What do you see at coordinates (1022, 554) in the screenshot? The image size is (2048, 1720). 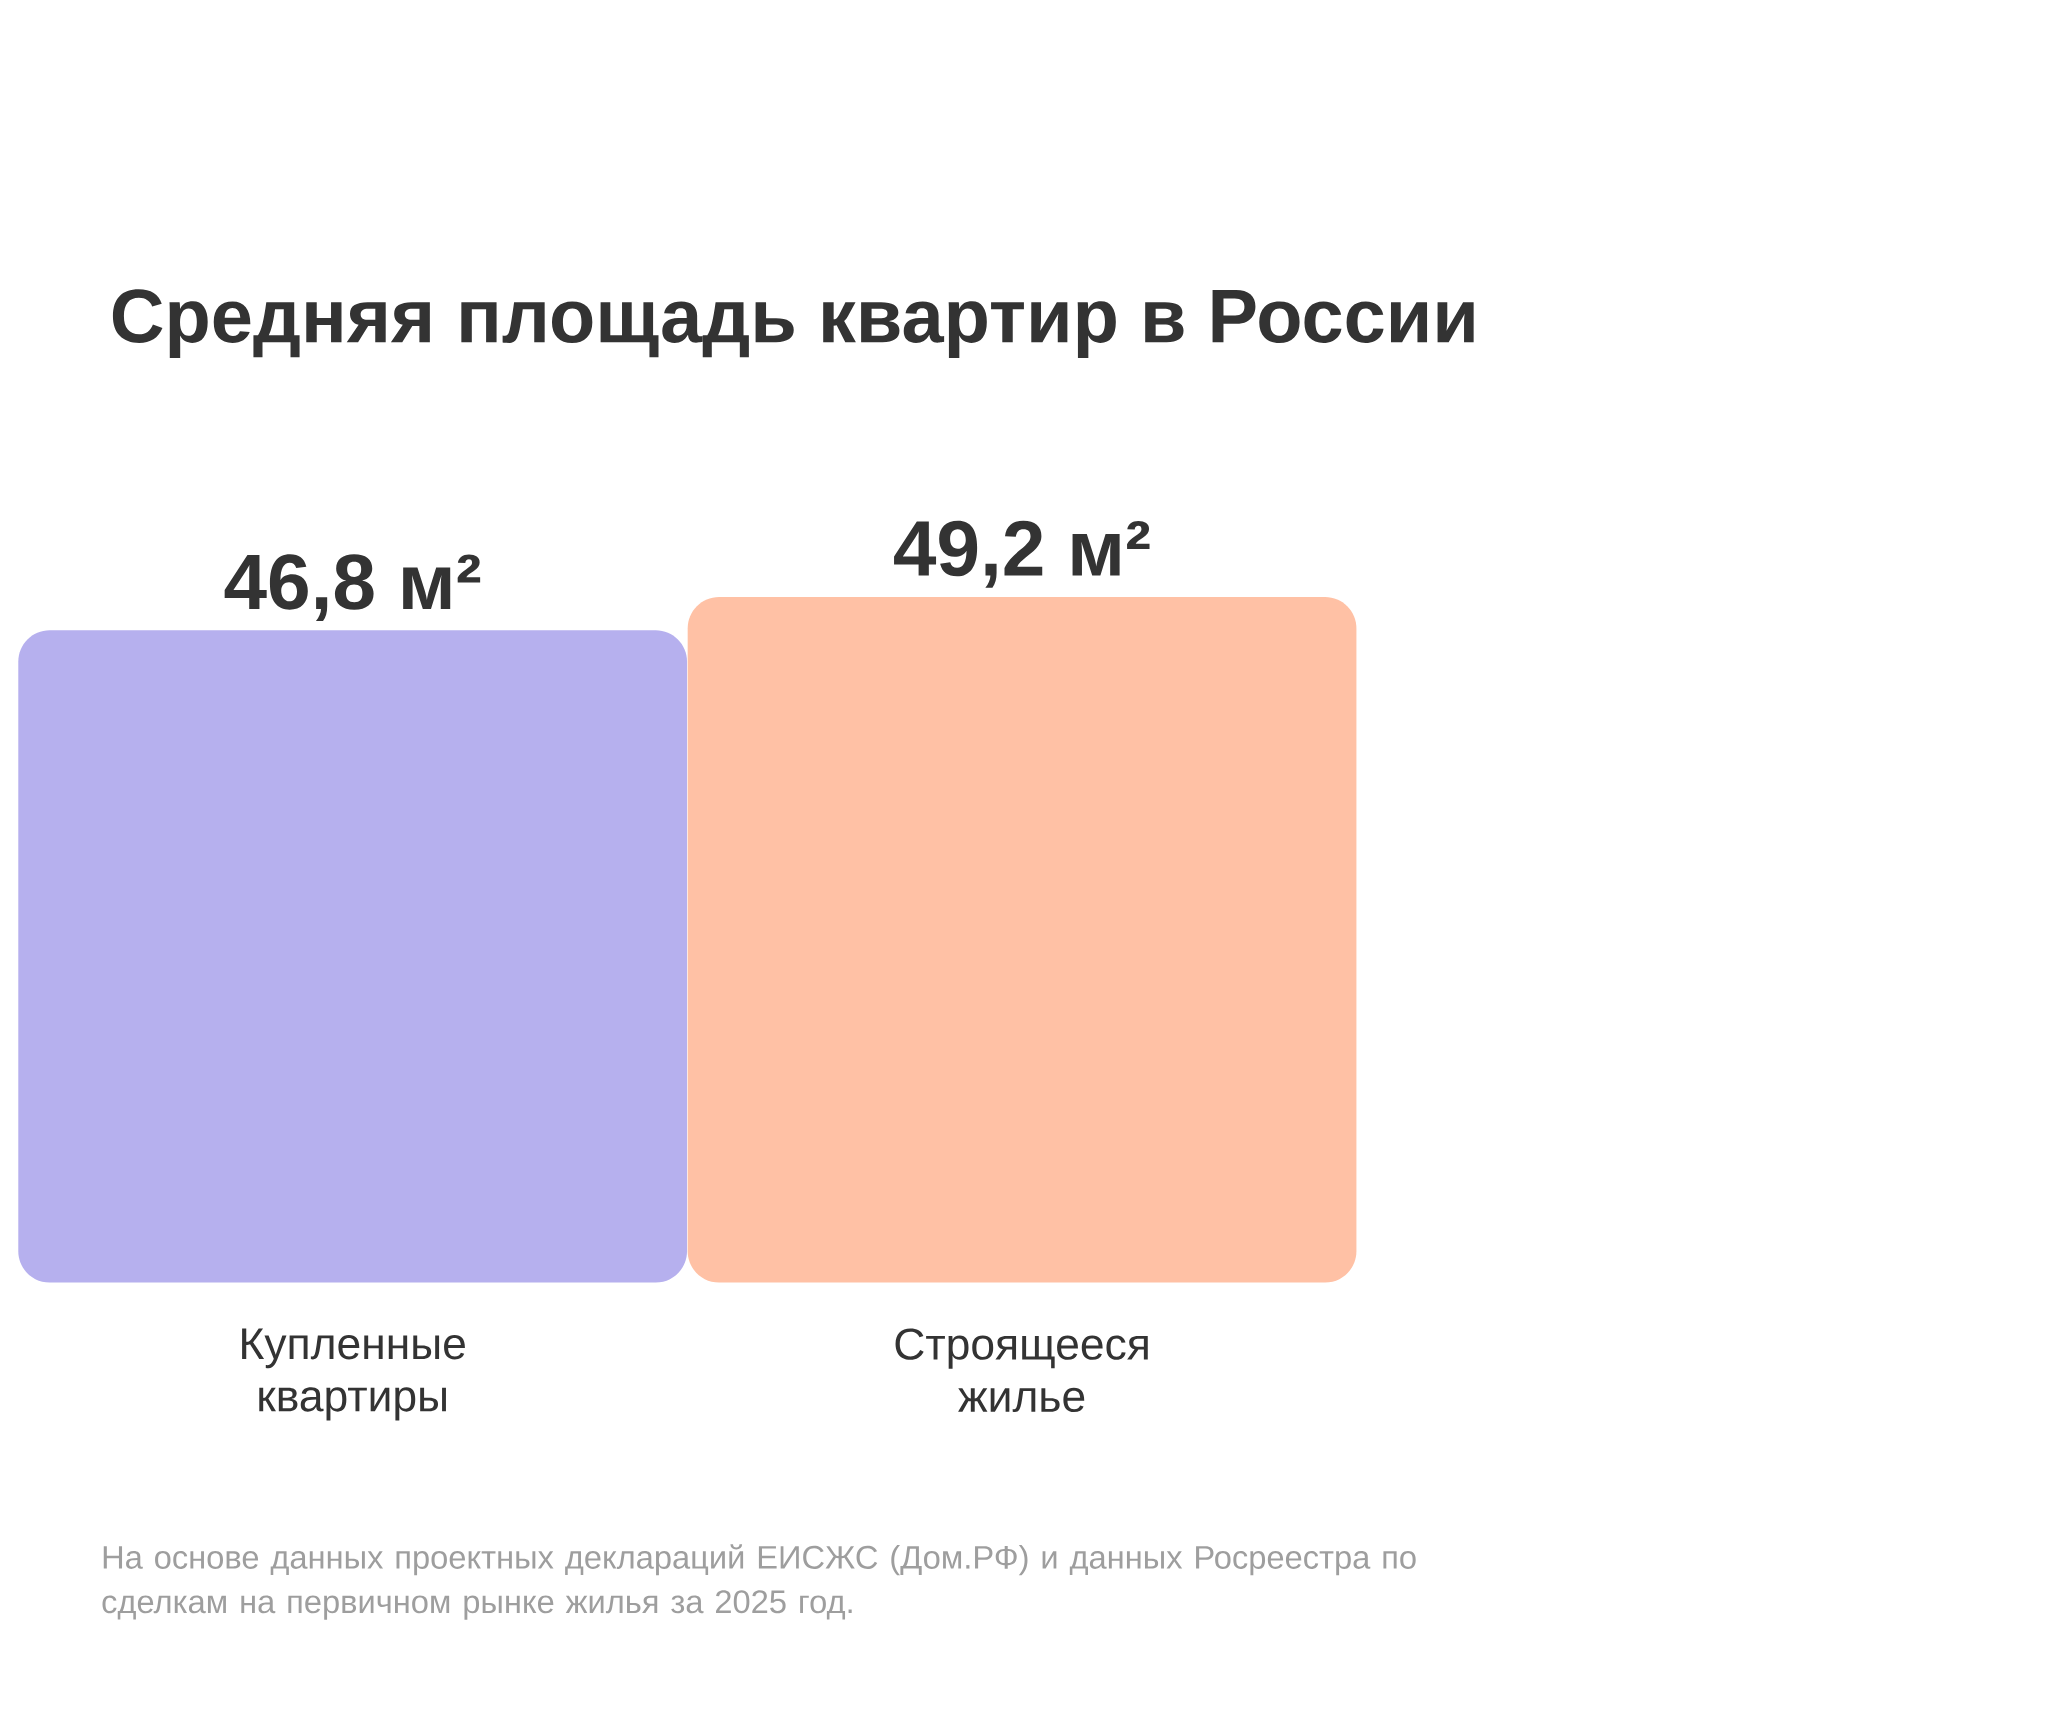 I see `data-label: 49,2 м²` at bounding box center [1022, 554].